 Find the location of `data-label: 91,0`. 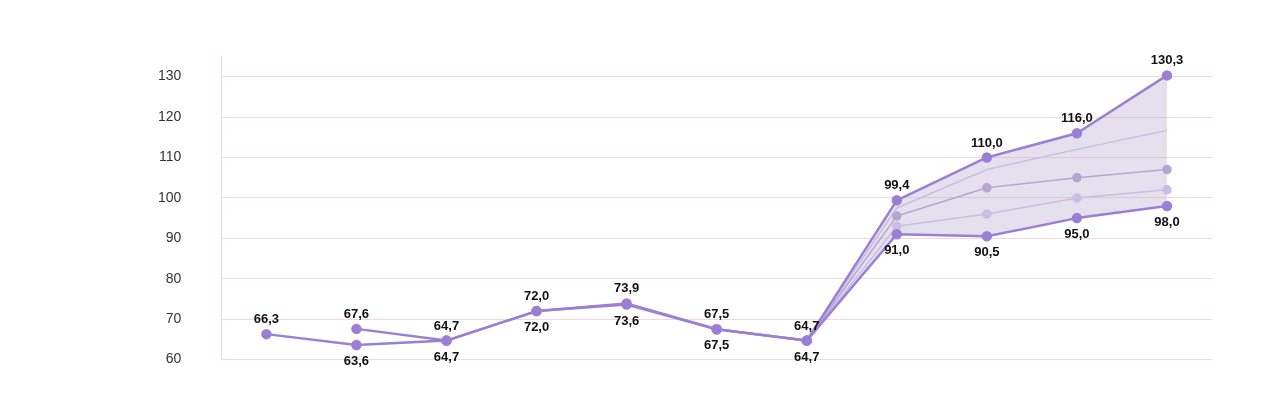

data-label: 91,0 is located at coordinates (897, 250).